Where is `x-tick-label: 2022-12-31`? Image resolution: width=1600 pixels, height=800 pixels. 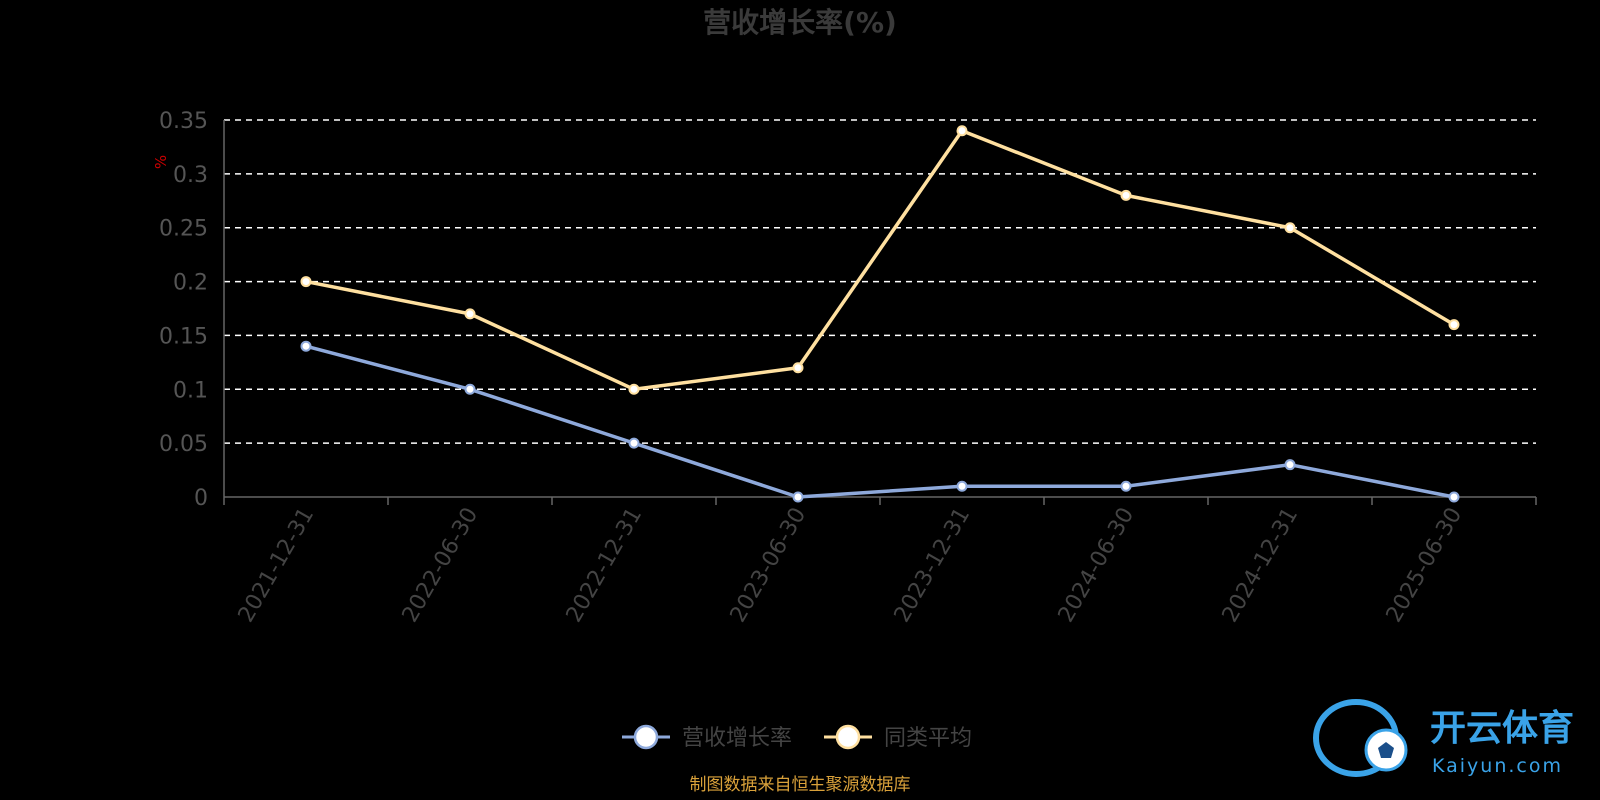
x-tick-label: 2022-12-31 is located at coordinates (605, 565).